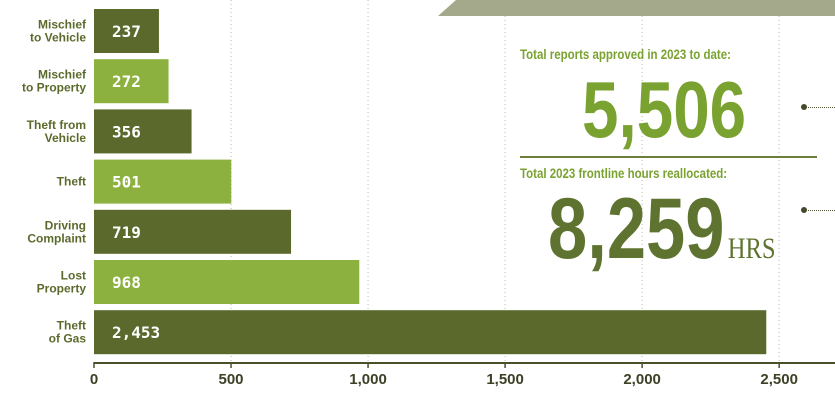 The image size is (835, 393). What do you see at coordinates (636, 229) in the screenshot?
I see `hours-number: 8,259` at bounding box center [636, 229].